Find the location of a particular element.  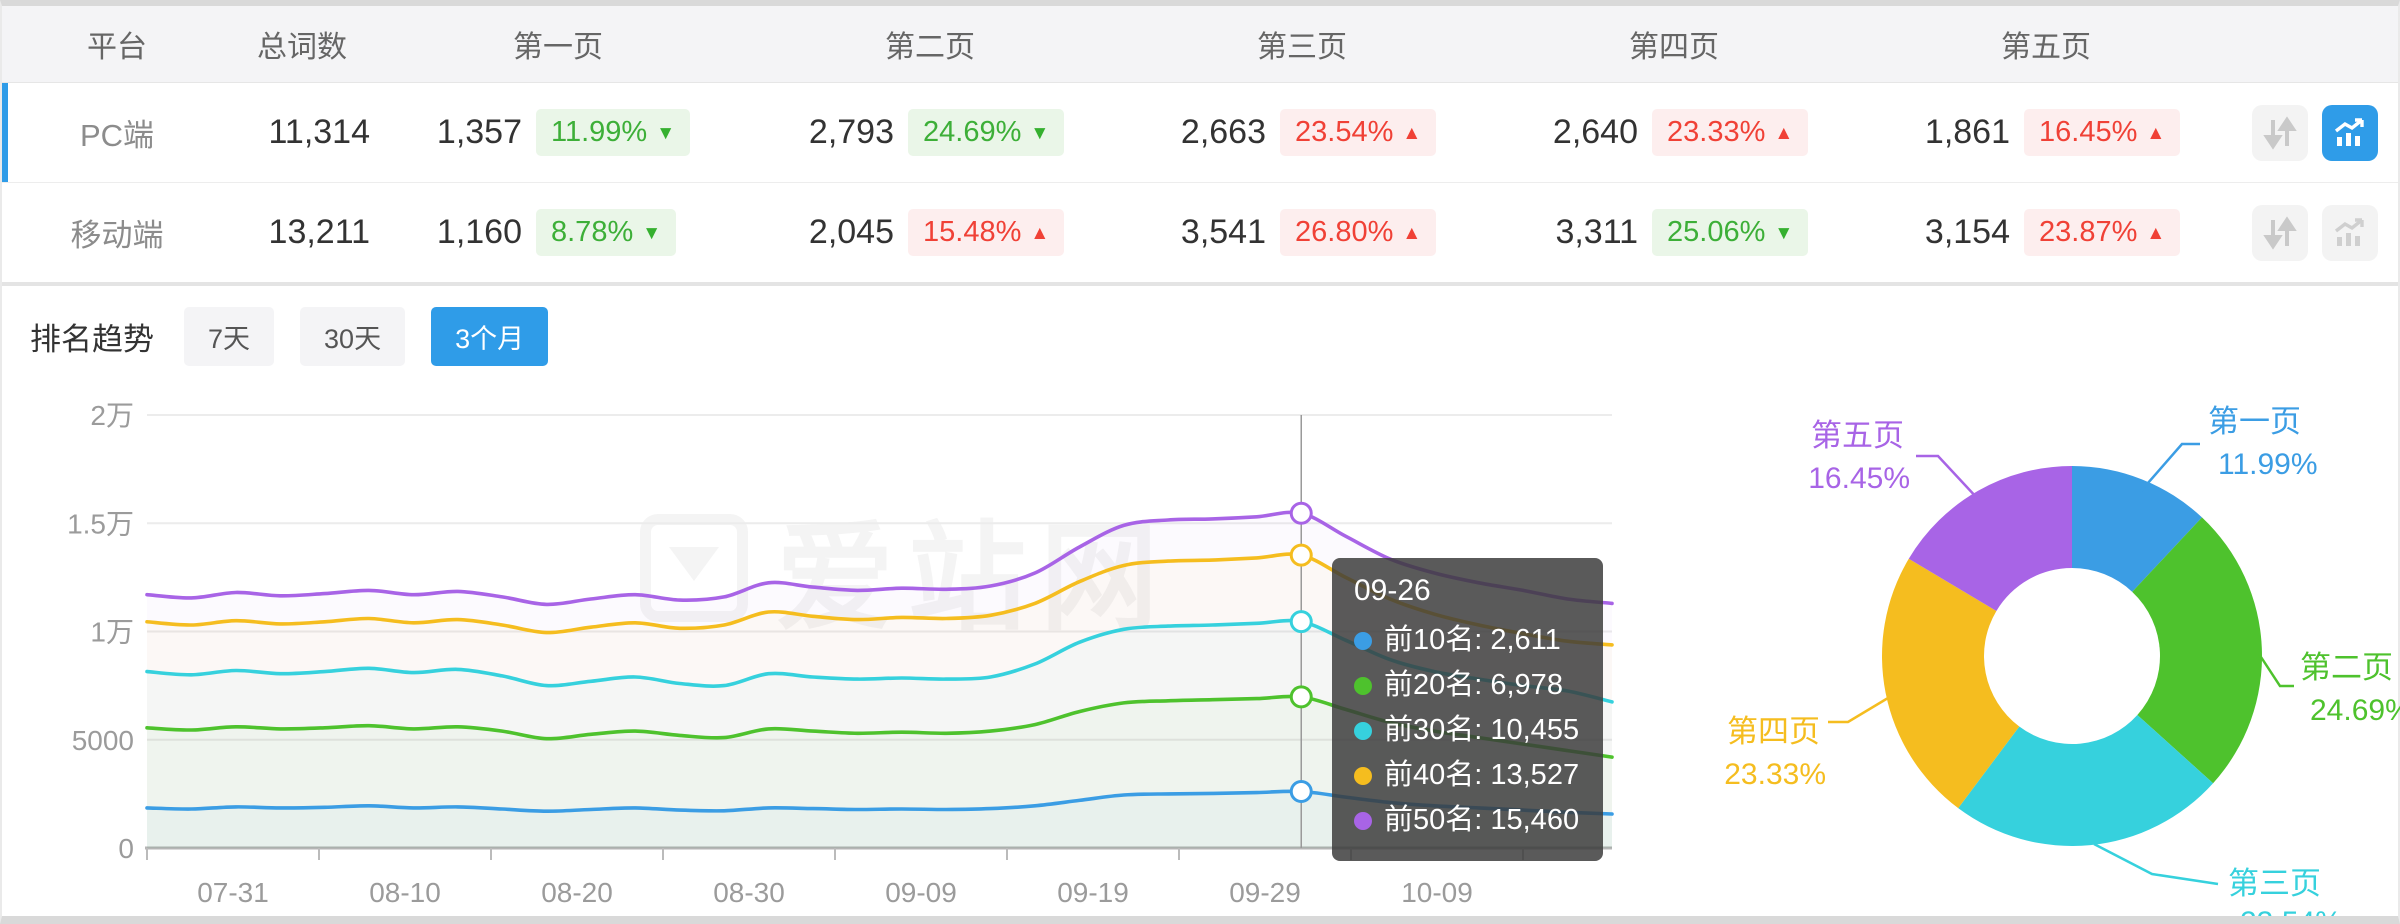

page1-change-badge: 8.78% ▼ is located at coordinates (606, 232).